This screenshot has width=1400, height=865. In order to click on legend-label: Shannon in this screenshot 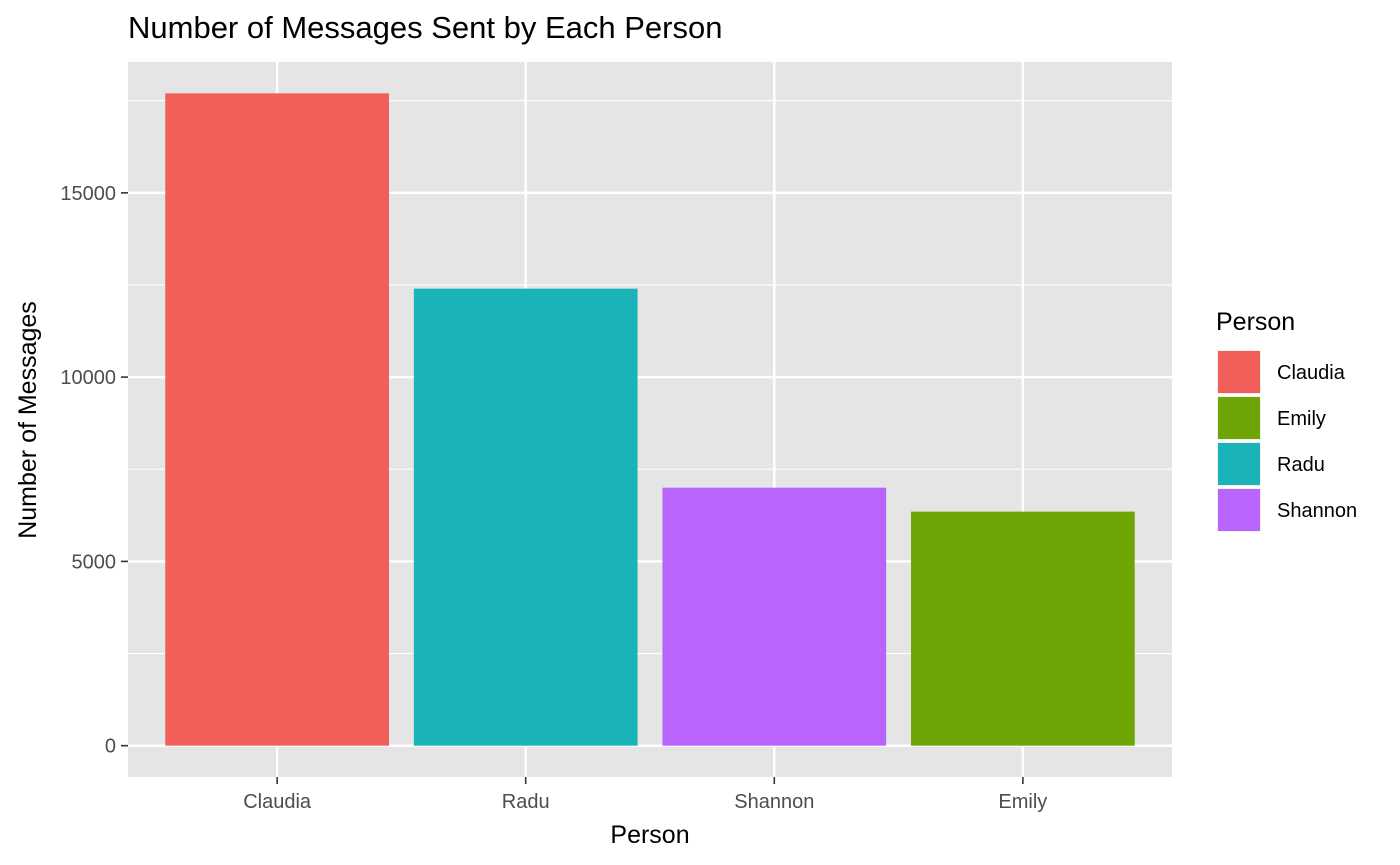, I will do `click(1317, 511)`.